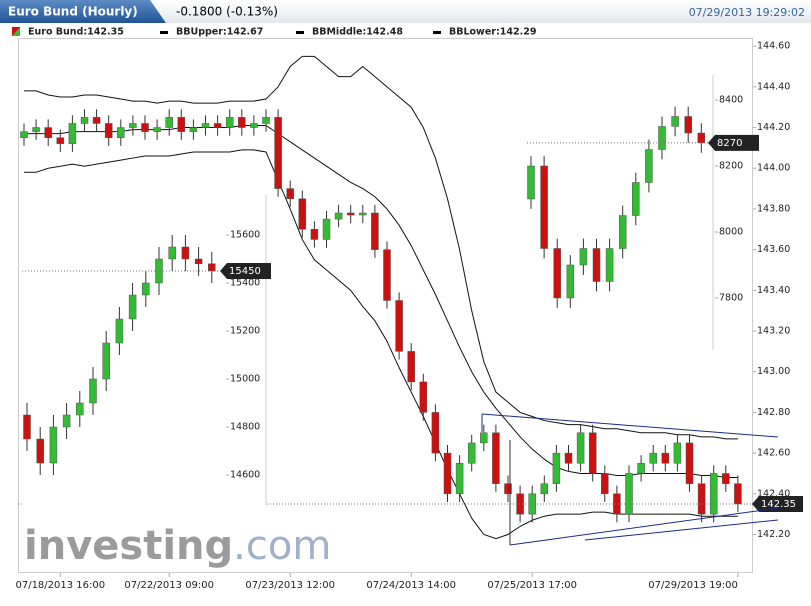  What do you see at coordinates (731, 100) in the screenshot?
I see `y-tick-label: 8400` at bounding box center [731, 100].